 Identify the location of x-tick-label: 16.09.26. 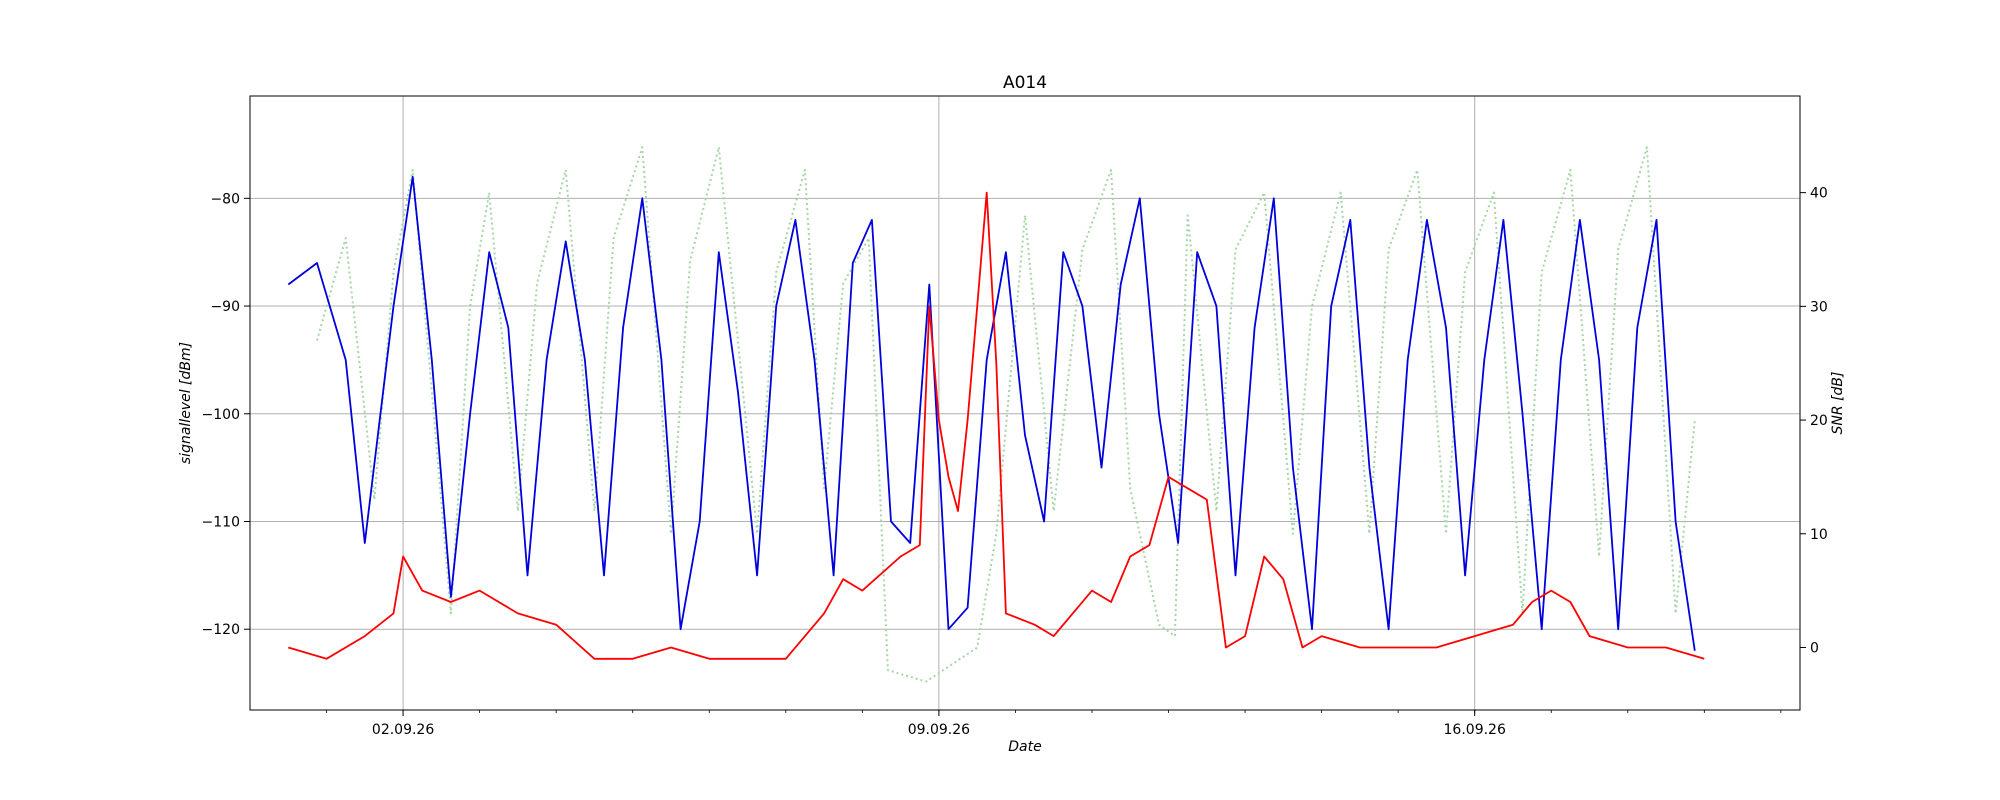
(1475, 730).